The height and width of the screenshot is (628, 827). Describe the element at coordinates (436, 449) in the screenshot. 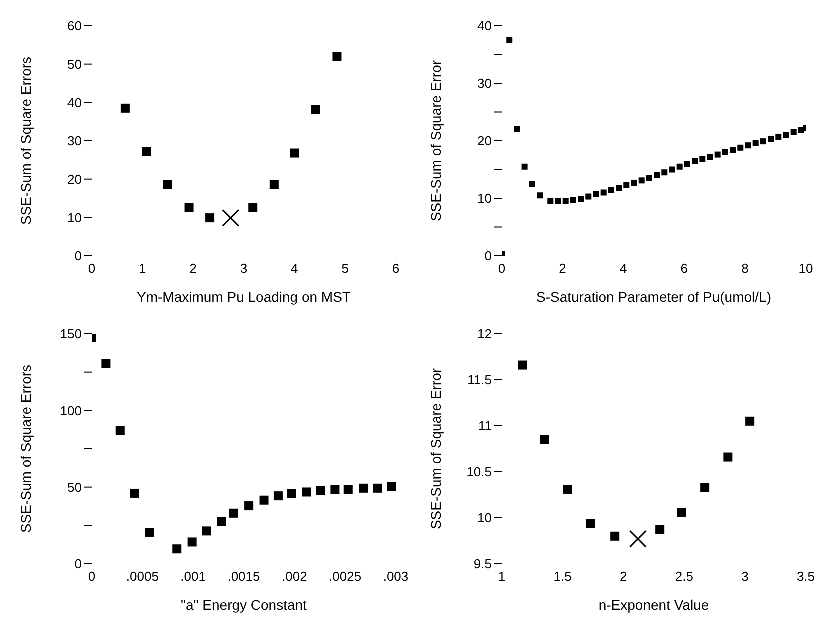

I see `y-axis-title: SSE-Sum of Square Error` at that location.